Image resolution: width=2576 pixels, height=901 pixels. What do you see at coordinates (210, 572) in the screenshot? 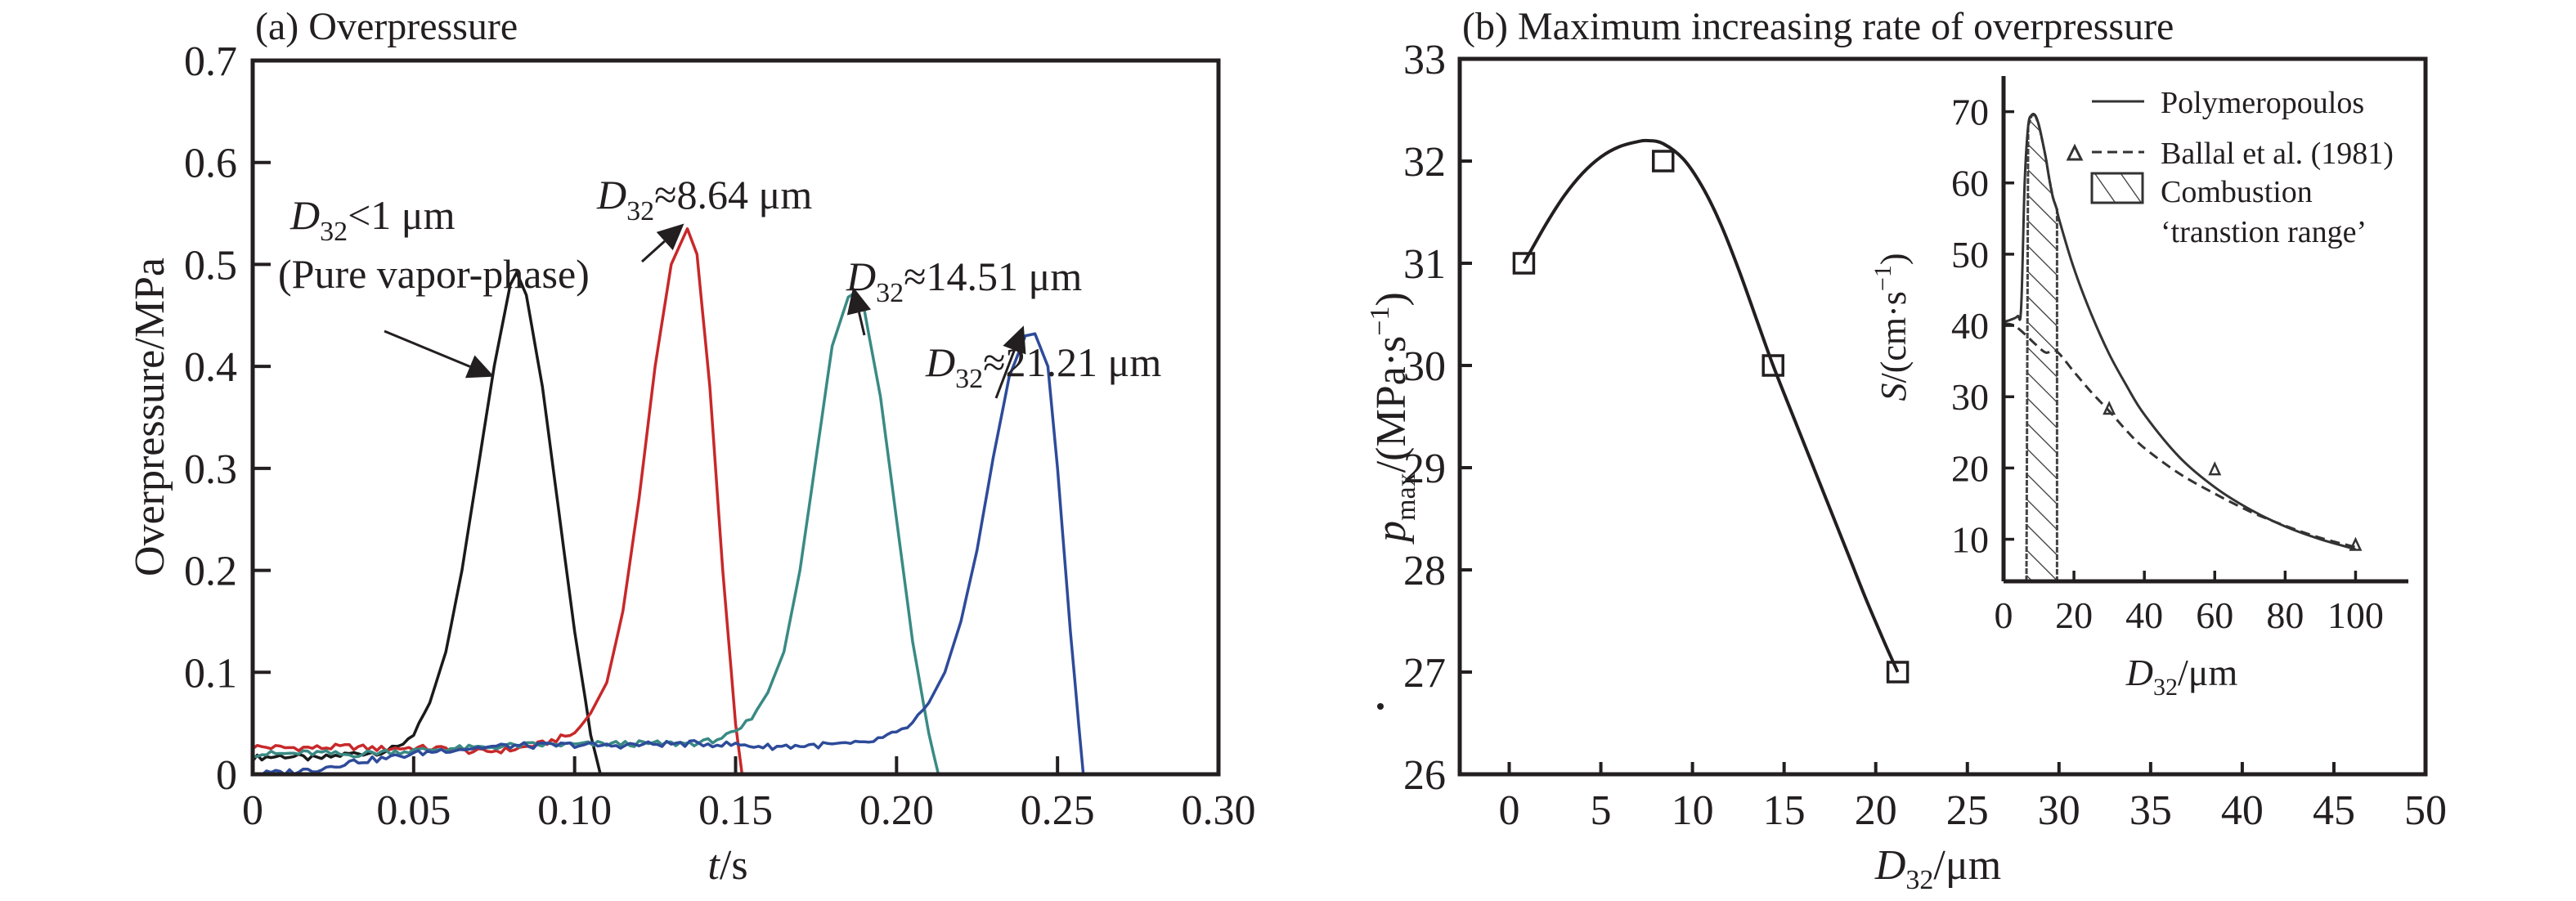
I see `y-tick-label: 0.2` at bounding box center [210, 572].